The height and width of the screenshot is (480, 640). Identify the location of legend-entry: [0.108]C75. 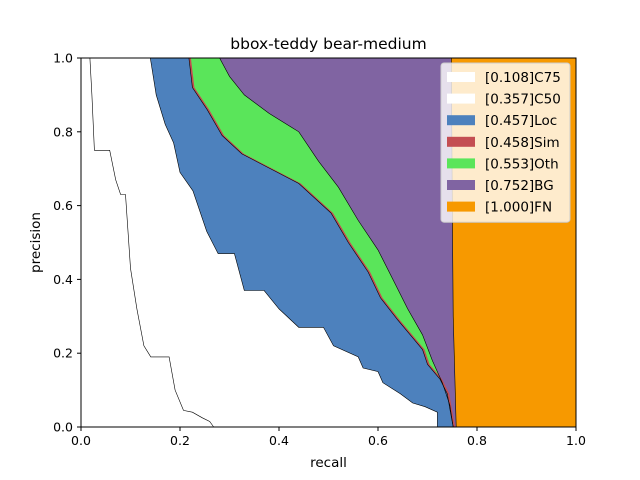
(504, 78).